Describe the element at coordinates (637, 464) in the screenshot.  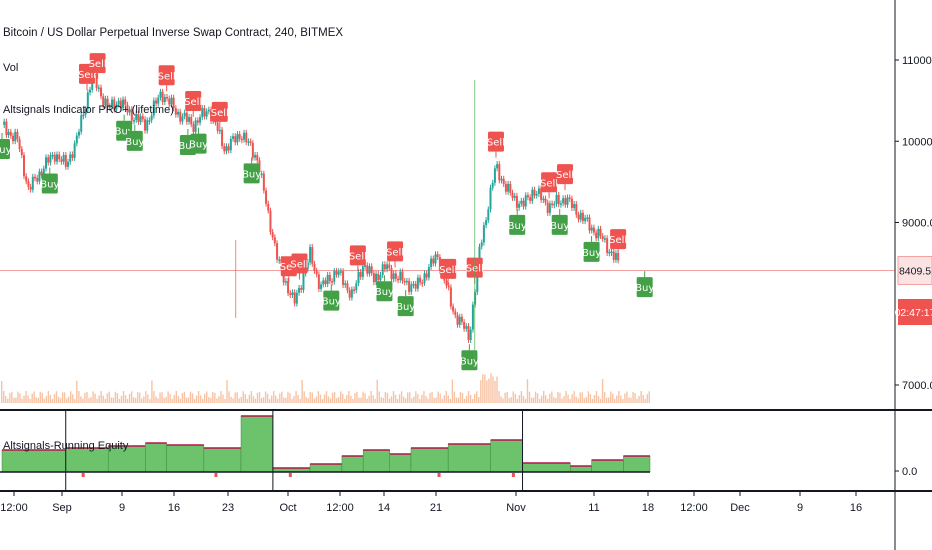
I see `equity-step` at that location.